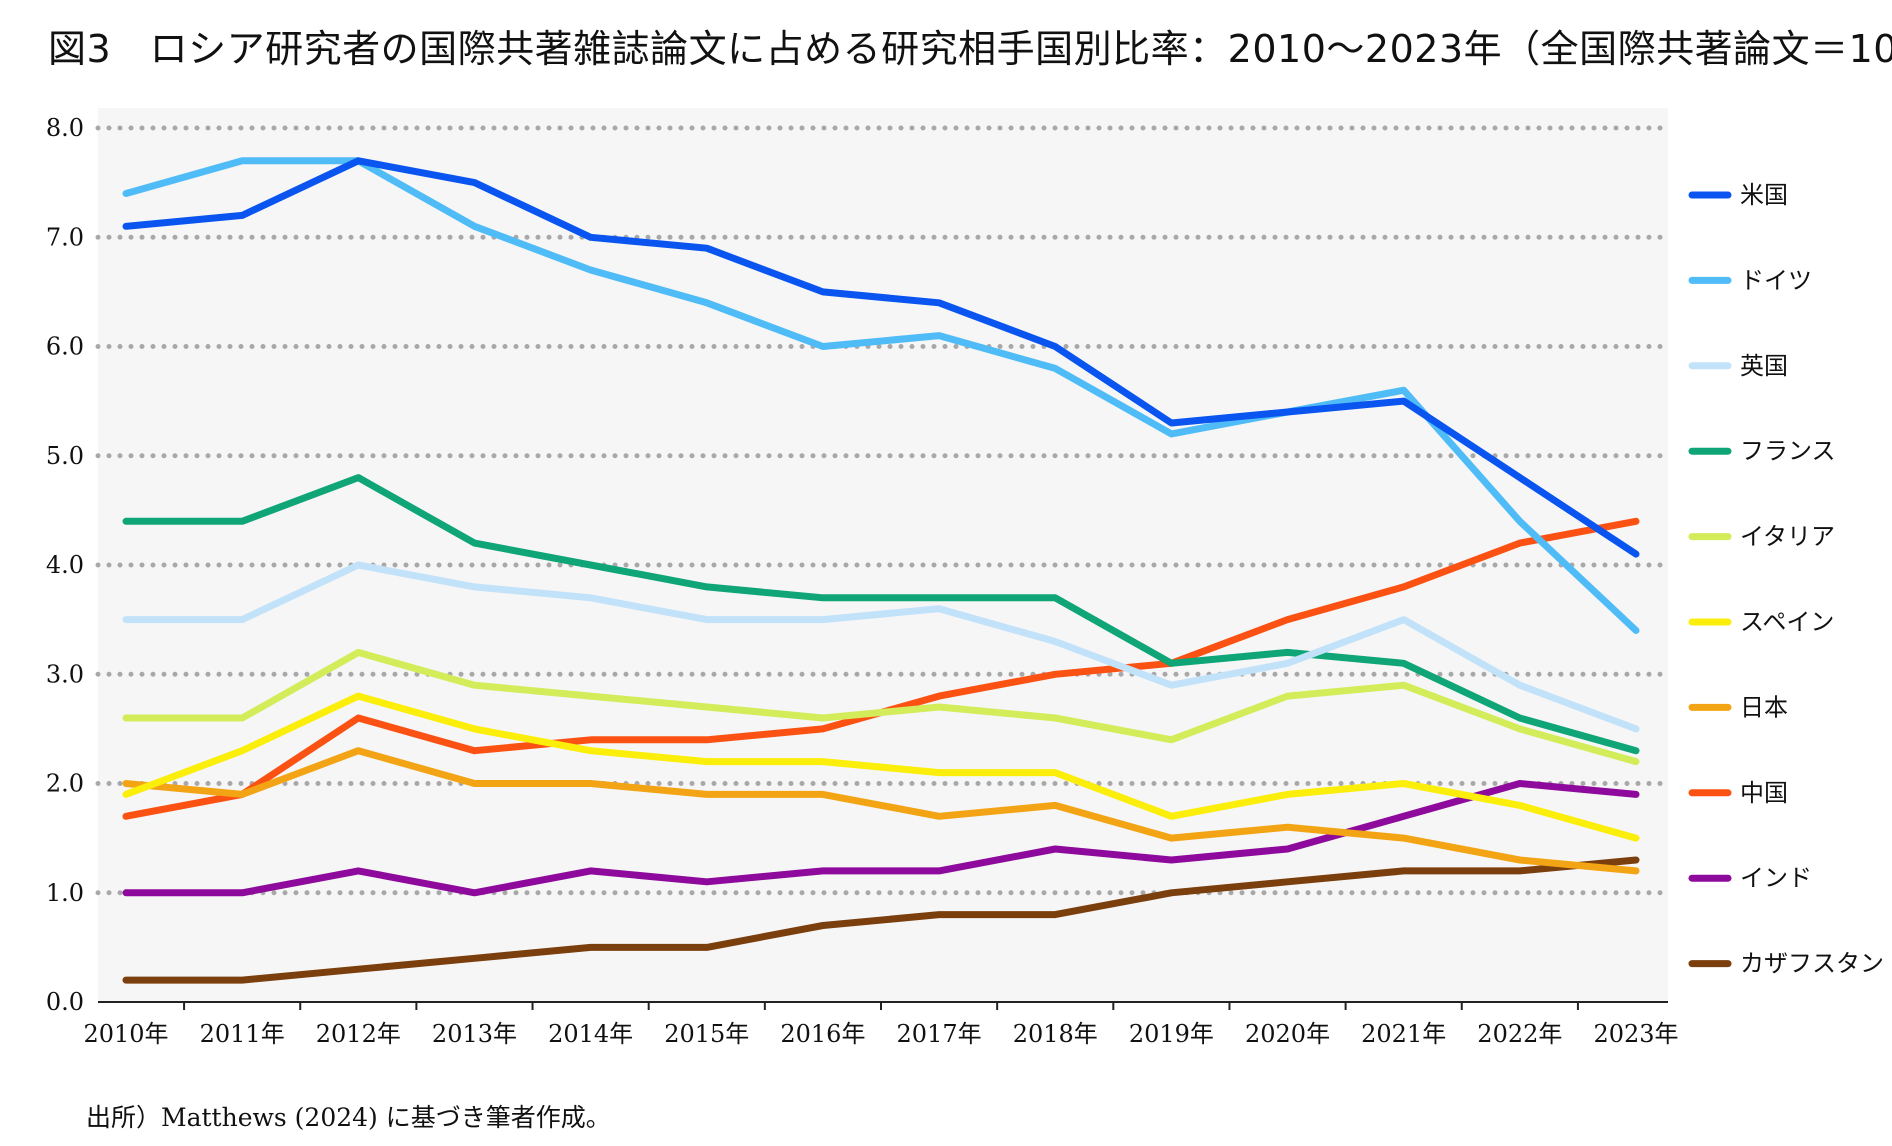 The width and height of the screenshot is (1892, 1146). Describe the element at coordinates (1764, 366) in the screenshot. I see `legend-label: 英国` at that location.